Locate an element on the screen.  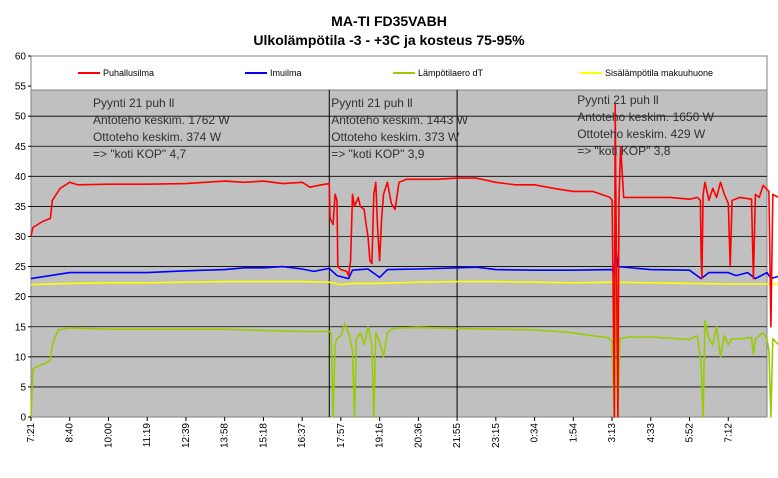
x-tick-label: 3:13 is located at coordinates (612, 433).